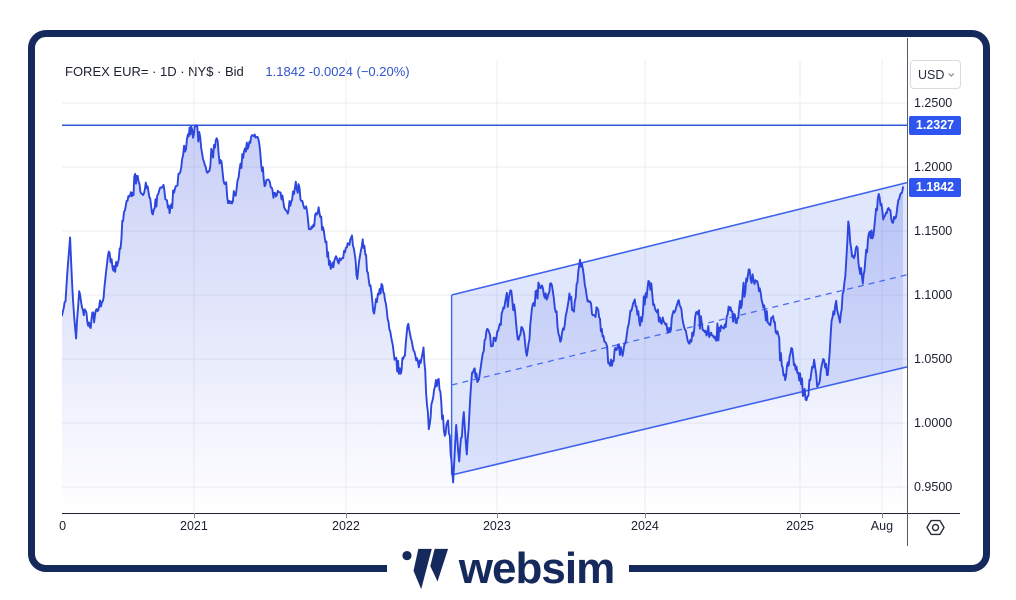 This screenshot has width=1016, height=600. Describe the element at coordinates (933, 487) in the screenshot. I see `price-axis-label: 0.9500` at that location.